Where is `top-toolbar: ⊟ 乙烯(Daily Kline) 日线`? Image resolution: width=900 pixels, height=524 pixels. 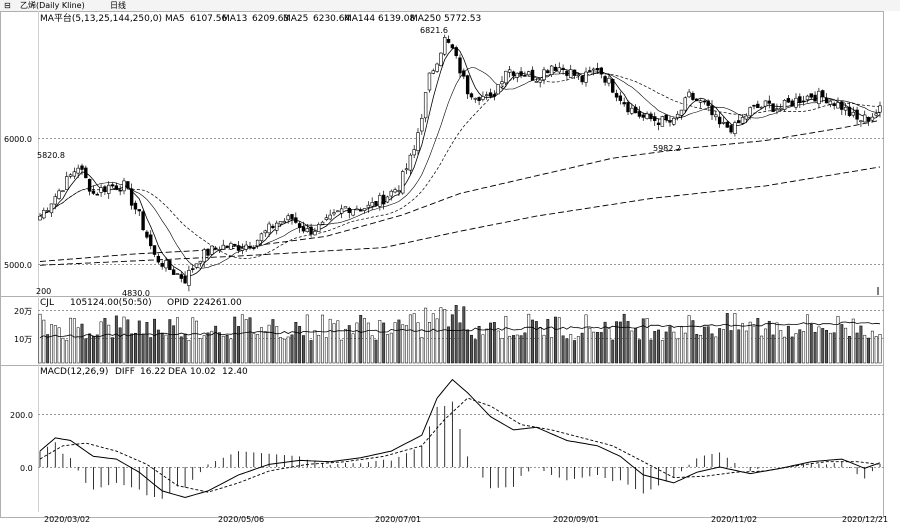
top-toolbar: ⊟ 乙烯(Daily Kline) 日线 is located at coordinates (450, 5).